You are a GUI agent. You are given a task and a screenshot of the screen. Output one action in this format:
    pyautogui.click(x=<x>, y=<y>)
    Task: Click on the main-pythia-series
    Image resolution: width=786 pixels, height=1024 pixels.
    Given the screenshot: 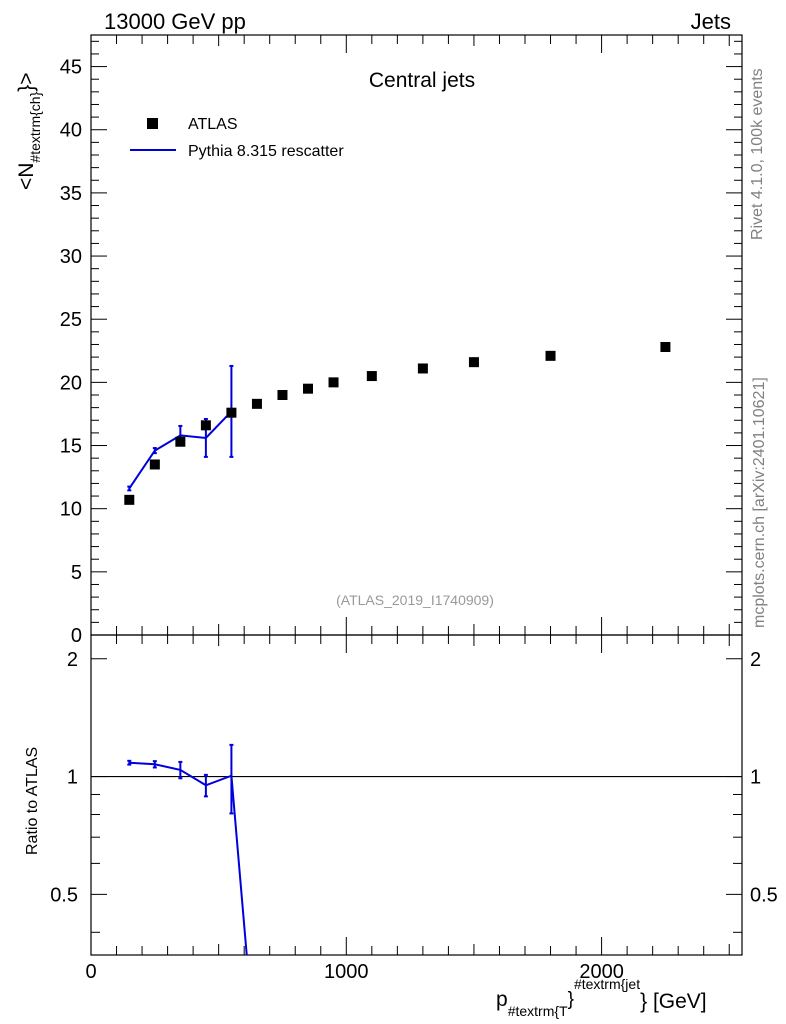 What is the action you would take?
    pyautogui.click(x=180, y=428)
    